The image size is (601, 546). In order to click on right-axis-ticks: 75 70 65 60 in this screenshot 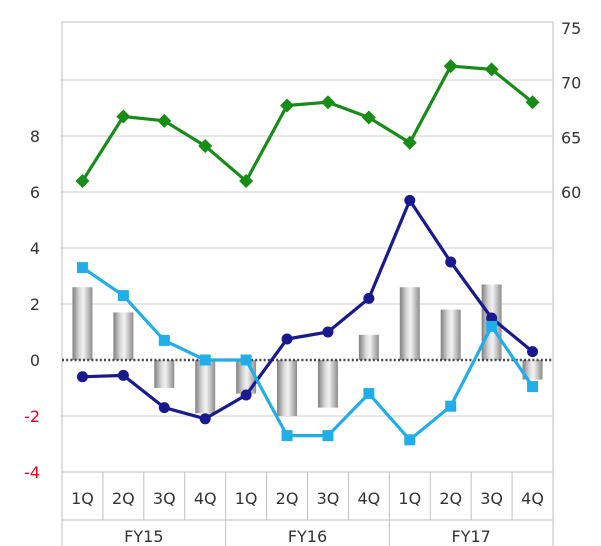, I will do `click(571, 110)`.